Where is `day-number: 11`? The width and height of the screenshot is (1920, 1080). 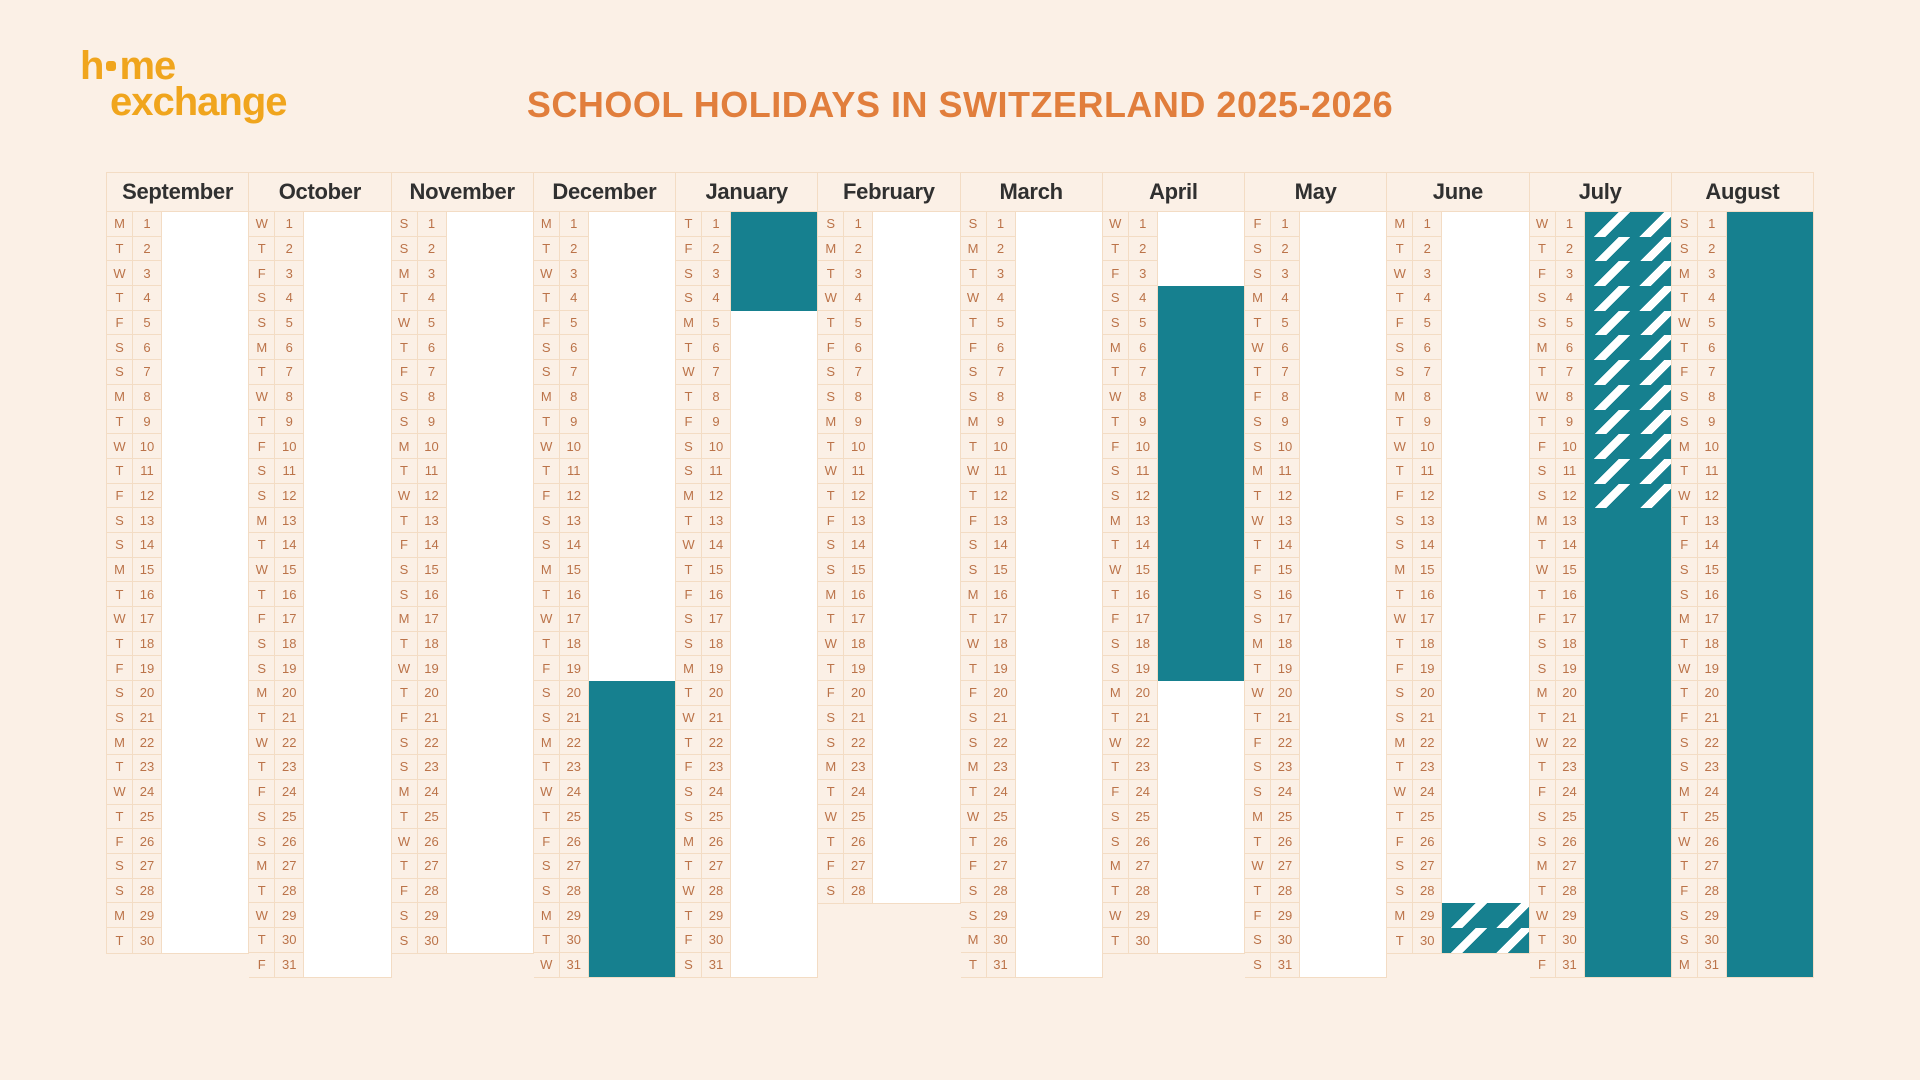 day-number: 11 is located at coordinates (1712, 471).